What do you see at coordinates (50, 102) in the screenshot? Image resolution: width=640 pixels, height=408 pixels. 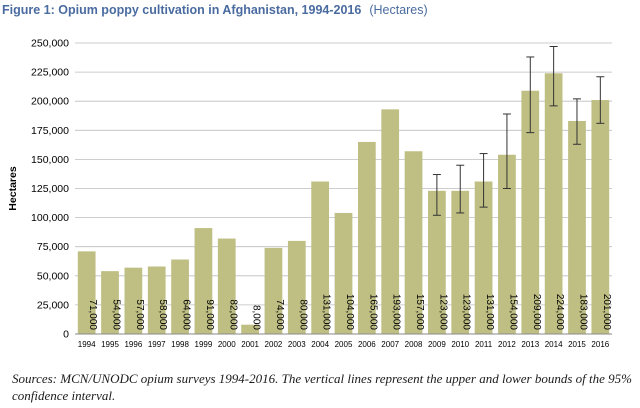 I see `y-tick-label: 200,000` at bounding box center [50, 102].